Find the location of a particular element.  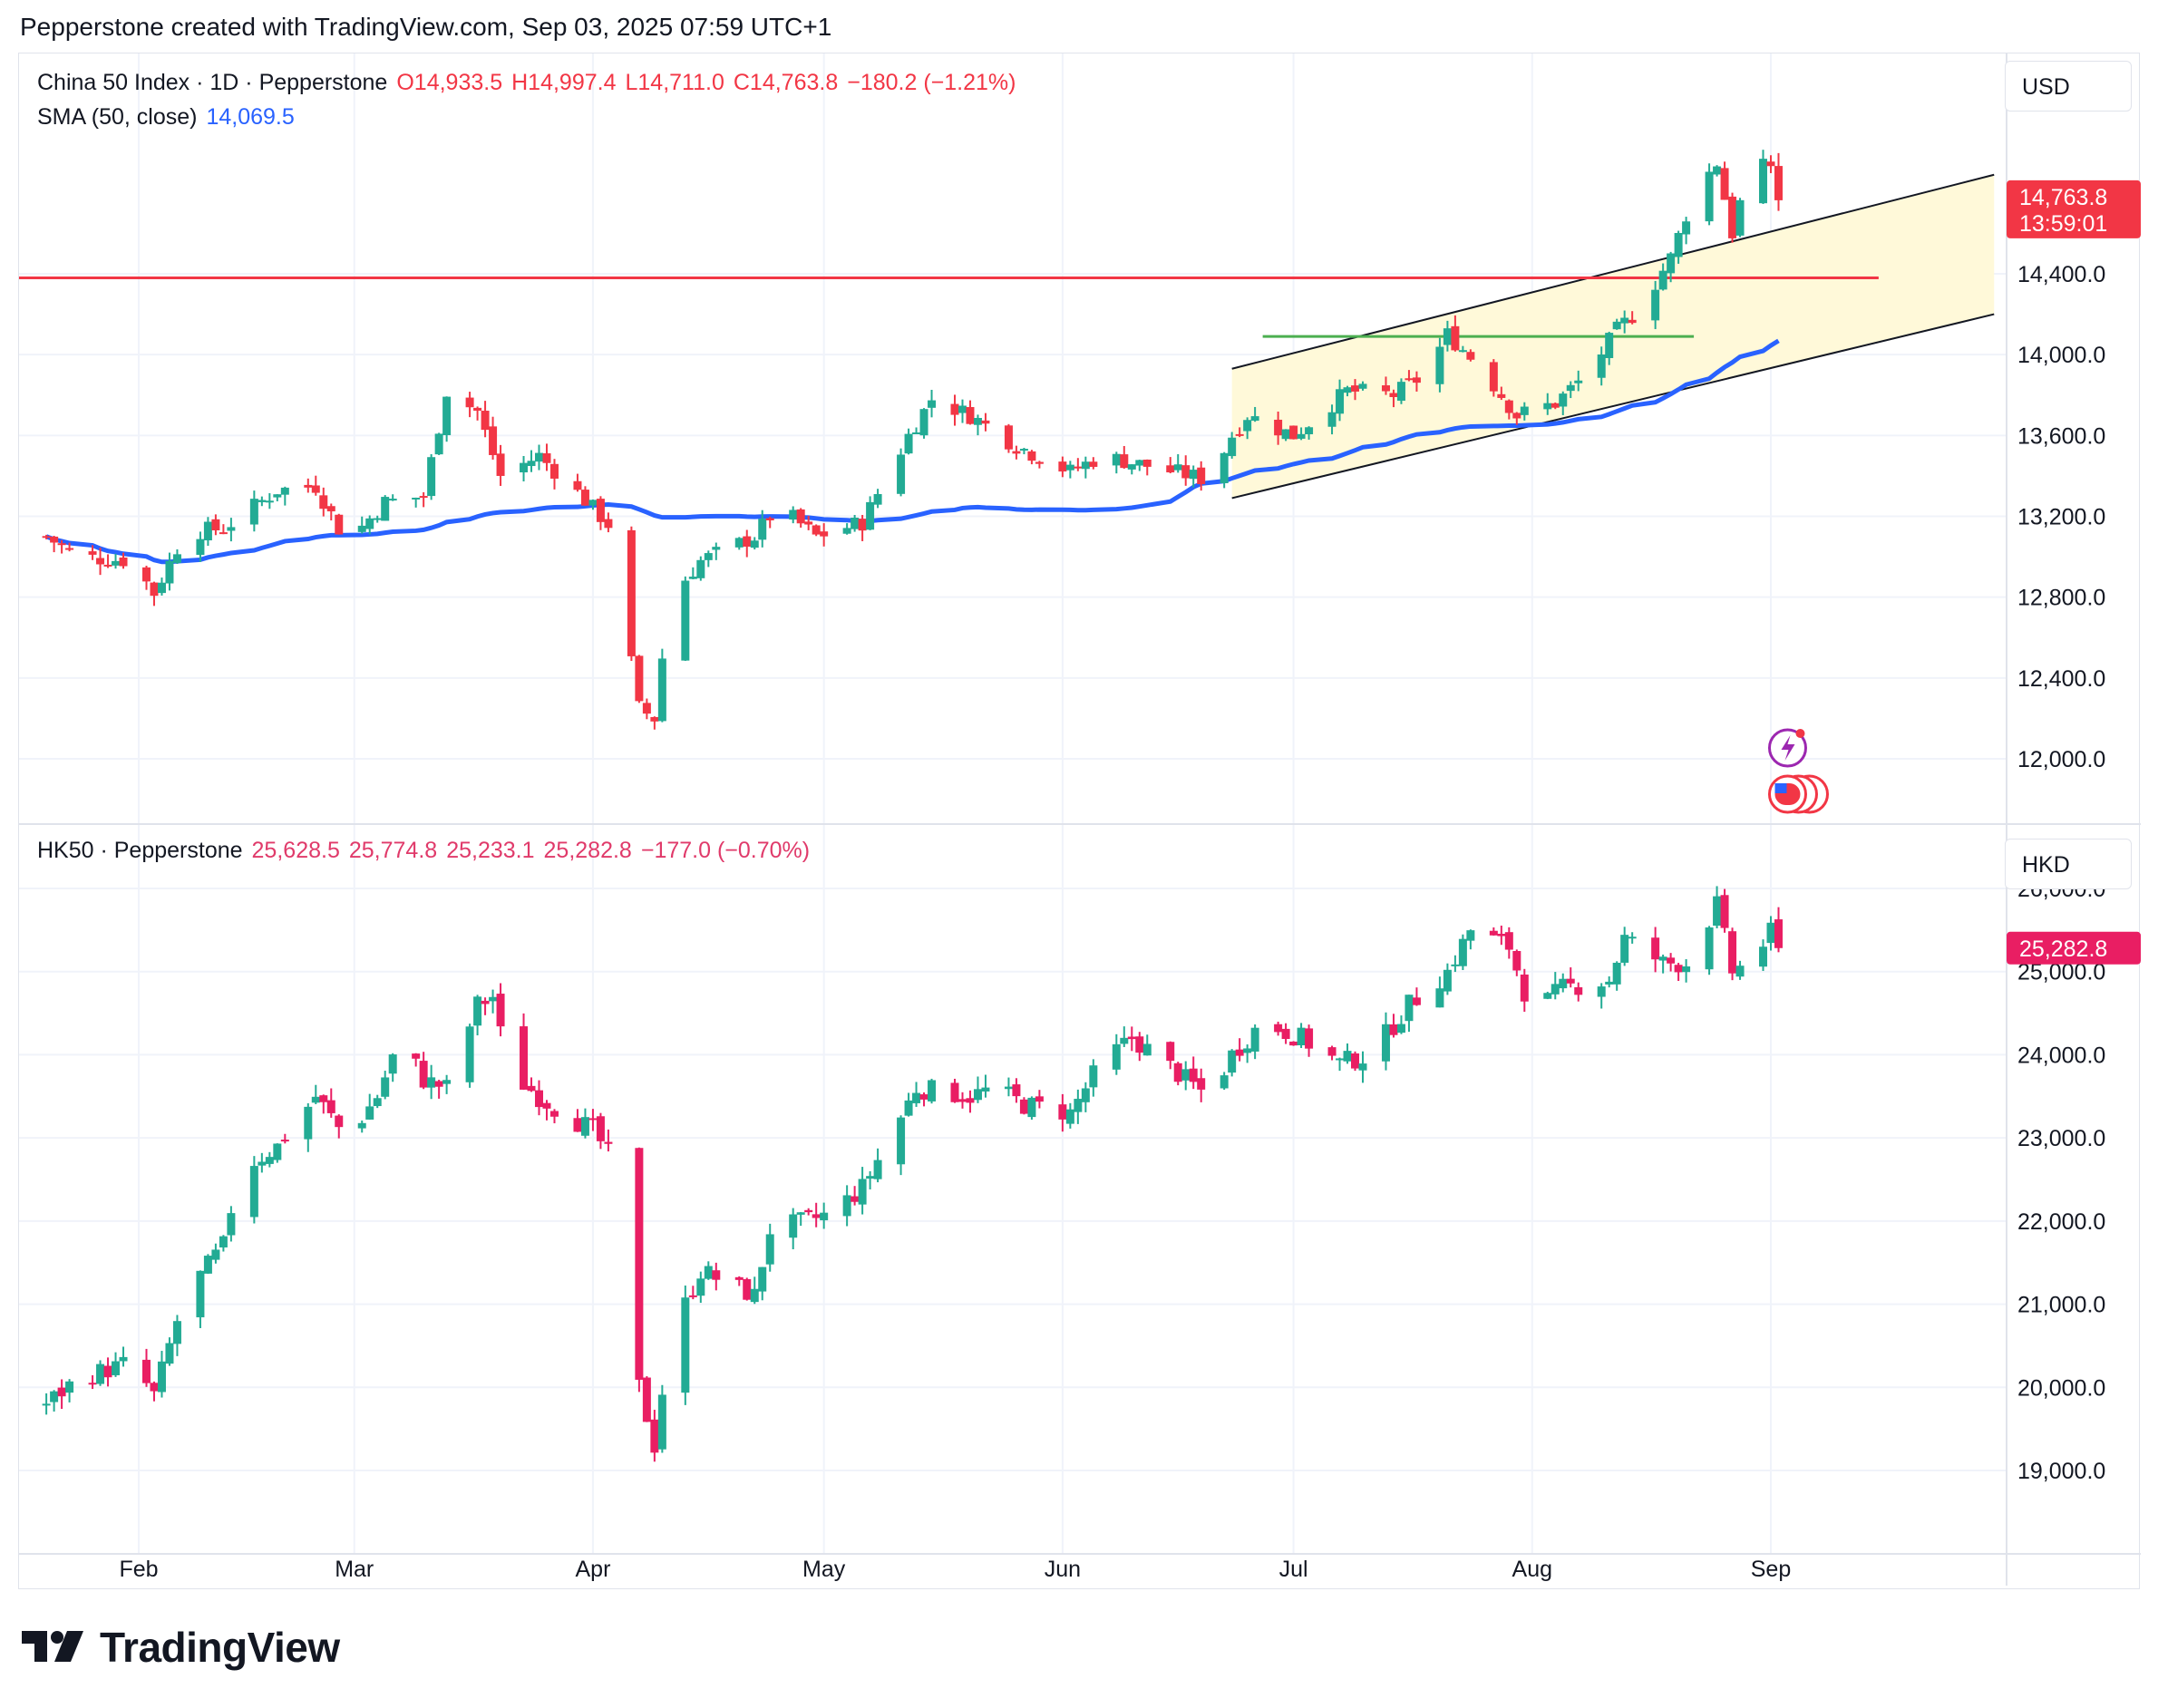

y-tick-label: 23,000.0 is located at coordinates (2061, 1138).